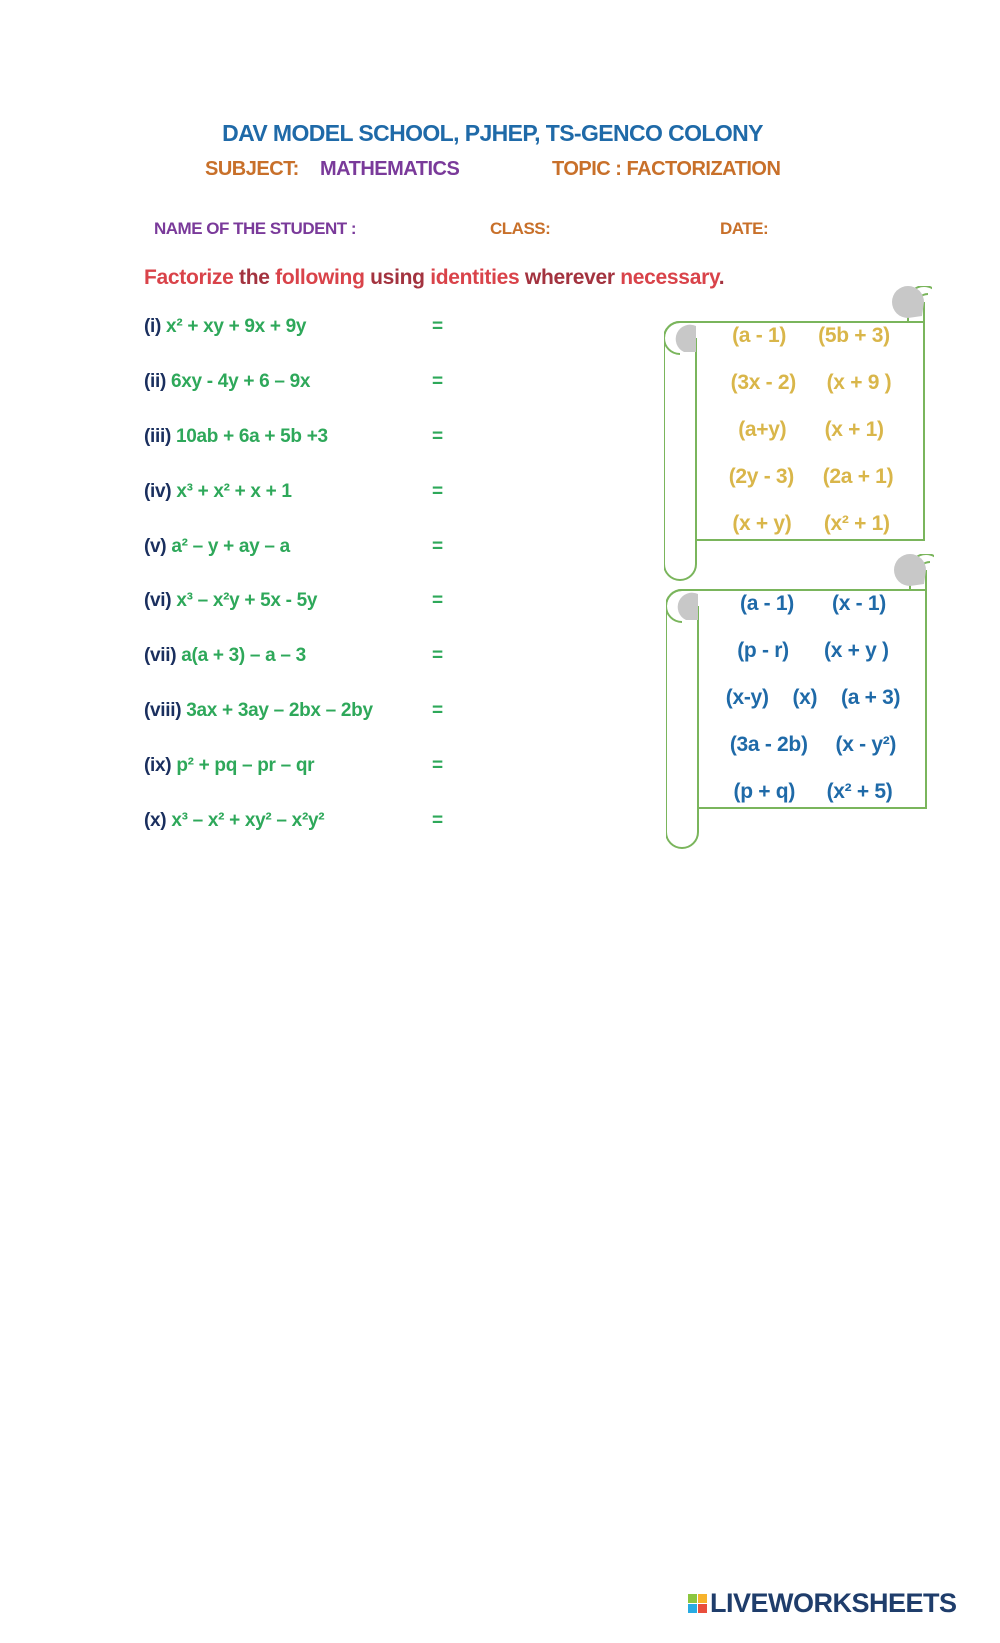 The width and height of the screenshot is (1000, 1643). I want to click on instruction-word: the, so click(257, 277).